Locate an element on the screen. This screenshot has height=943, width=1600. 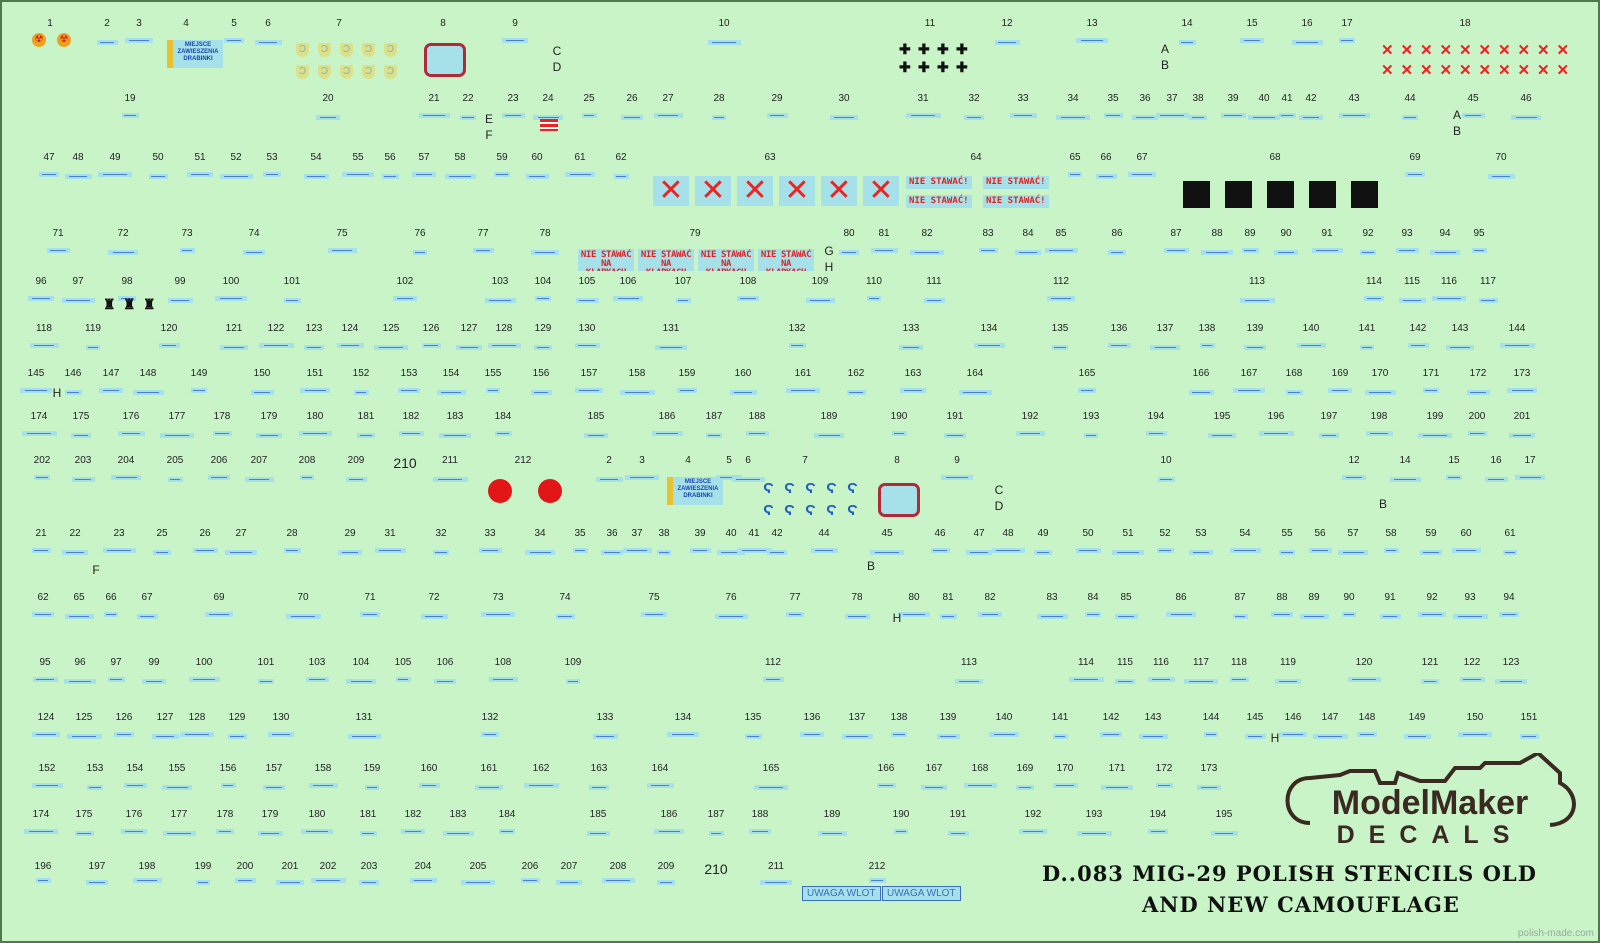
black-cross-icon: ♜ is located at coordinates (149, 304).